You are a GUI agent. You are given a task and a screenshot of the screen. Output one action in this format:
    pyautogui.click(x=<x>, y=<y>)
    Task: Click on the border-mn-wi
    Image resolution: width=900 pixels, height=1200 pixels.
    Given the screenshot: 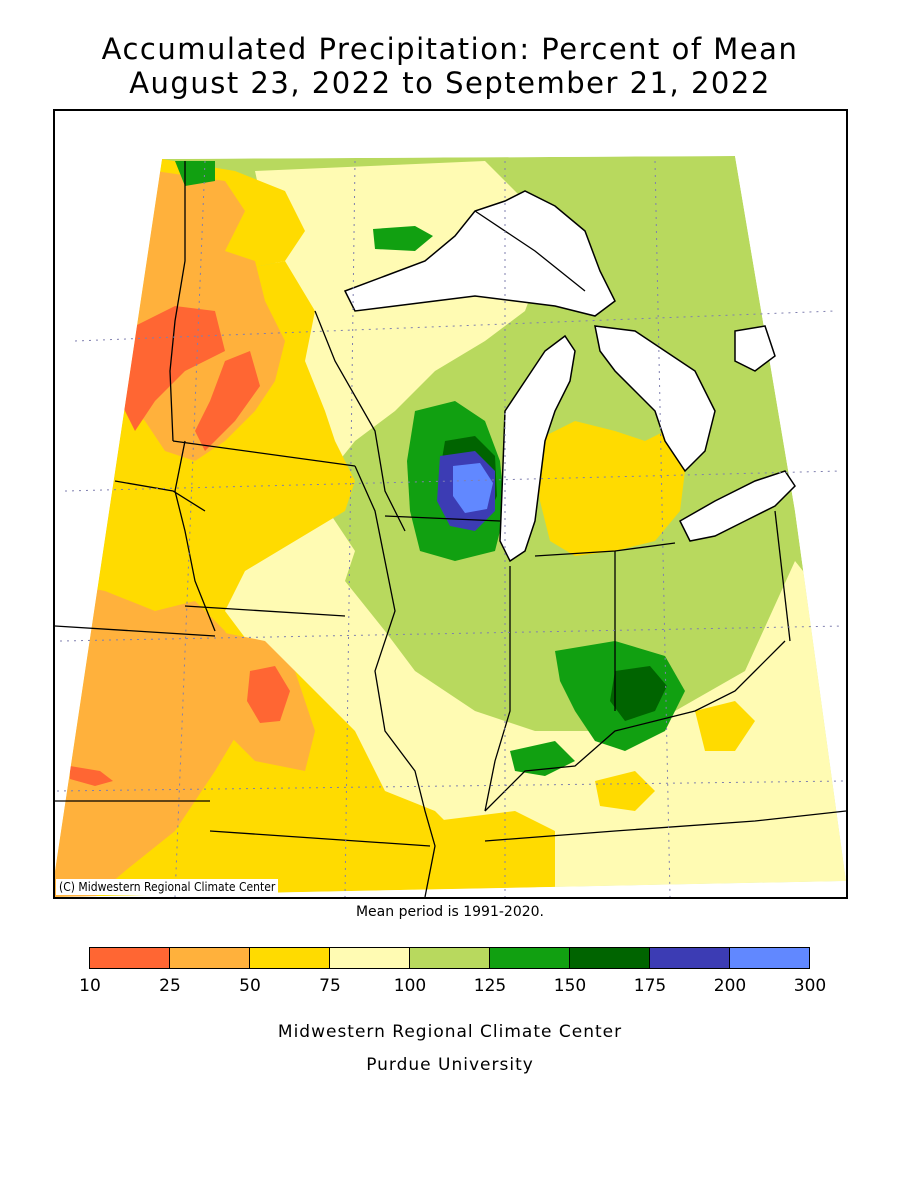 What is the action you would take?
    pyautogui.click(x=360, y=421)
    